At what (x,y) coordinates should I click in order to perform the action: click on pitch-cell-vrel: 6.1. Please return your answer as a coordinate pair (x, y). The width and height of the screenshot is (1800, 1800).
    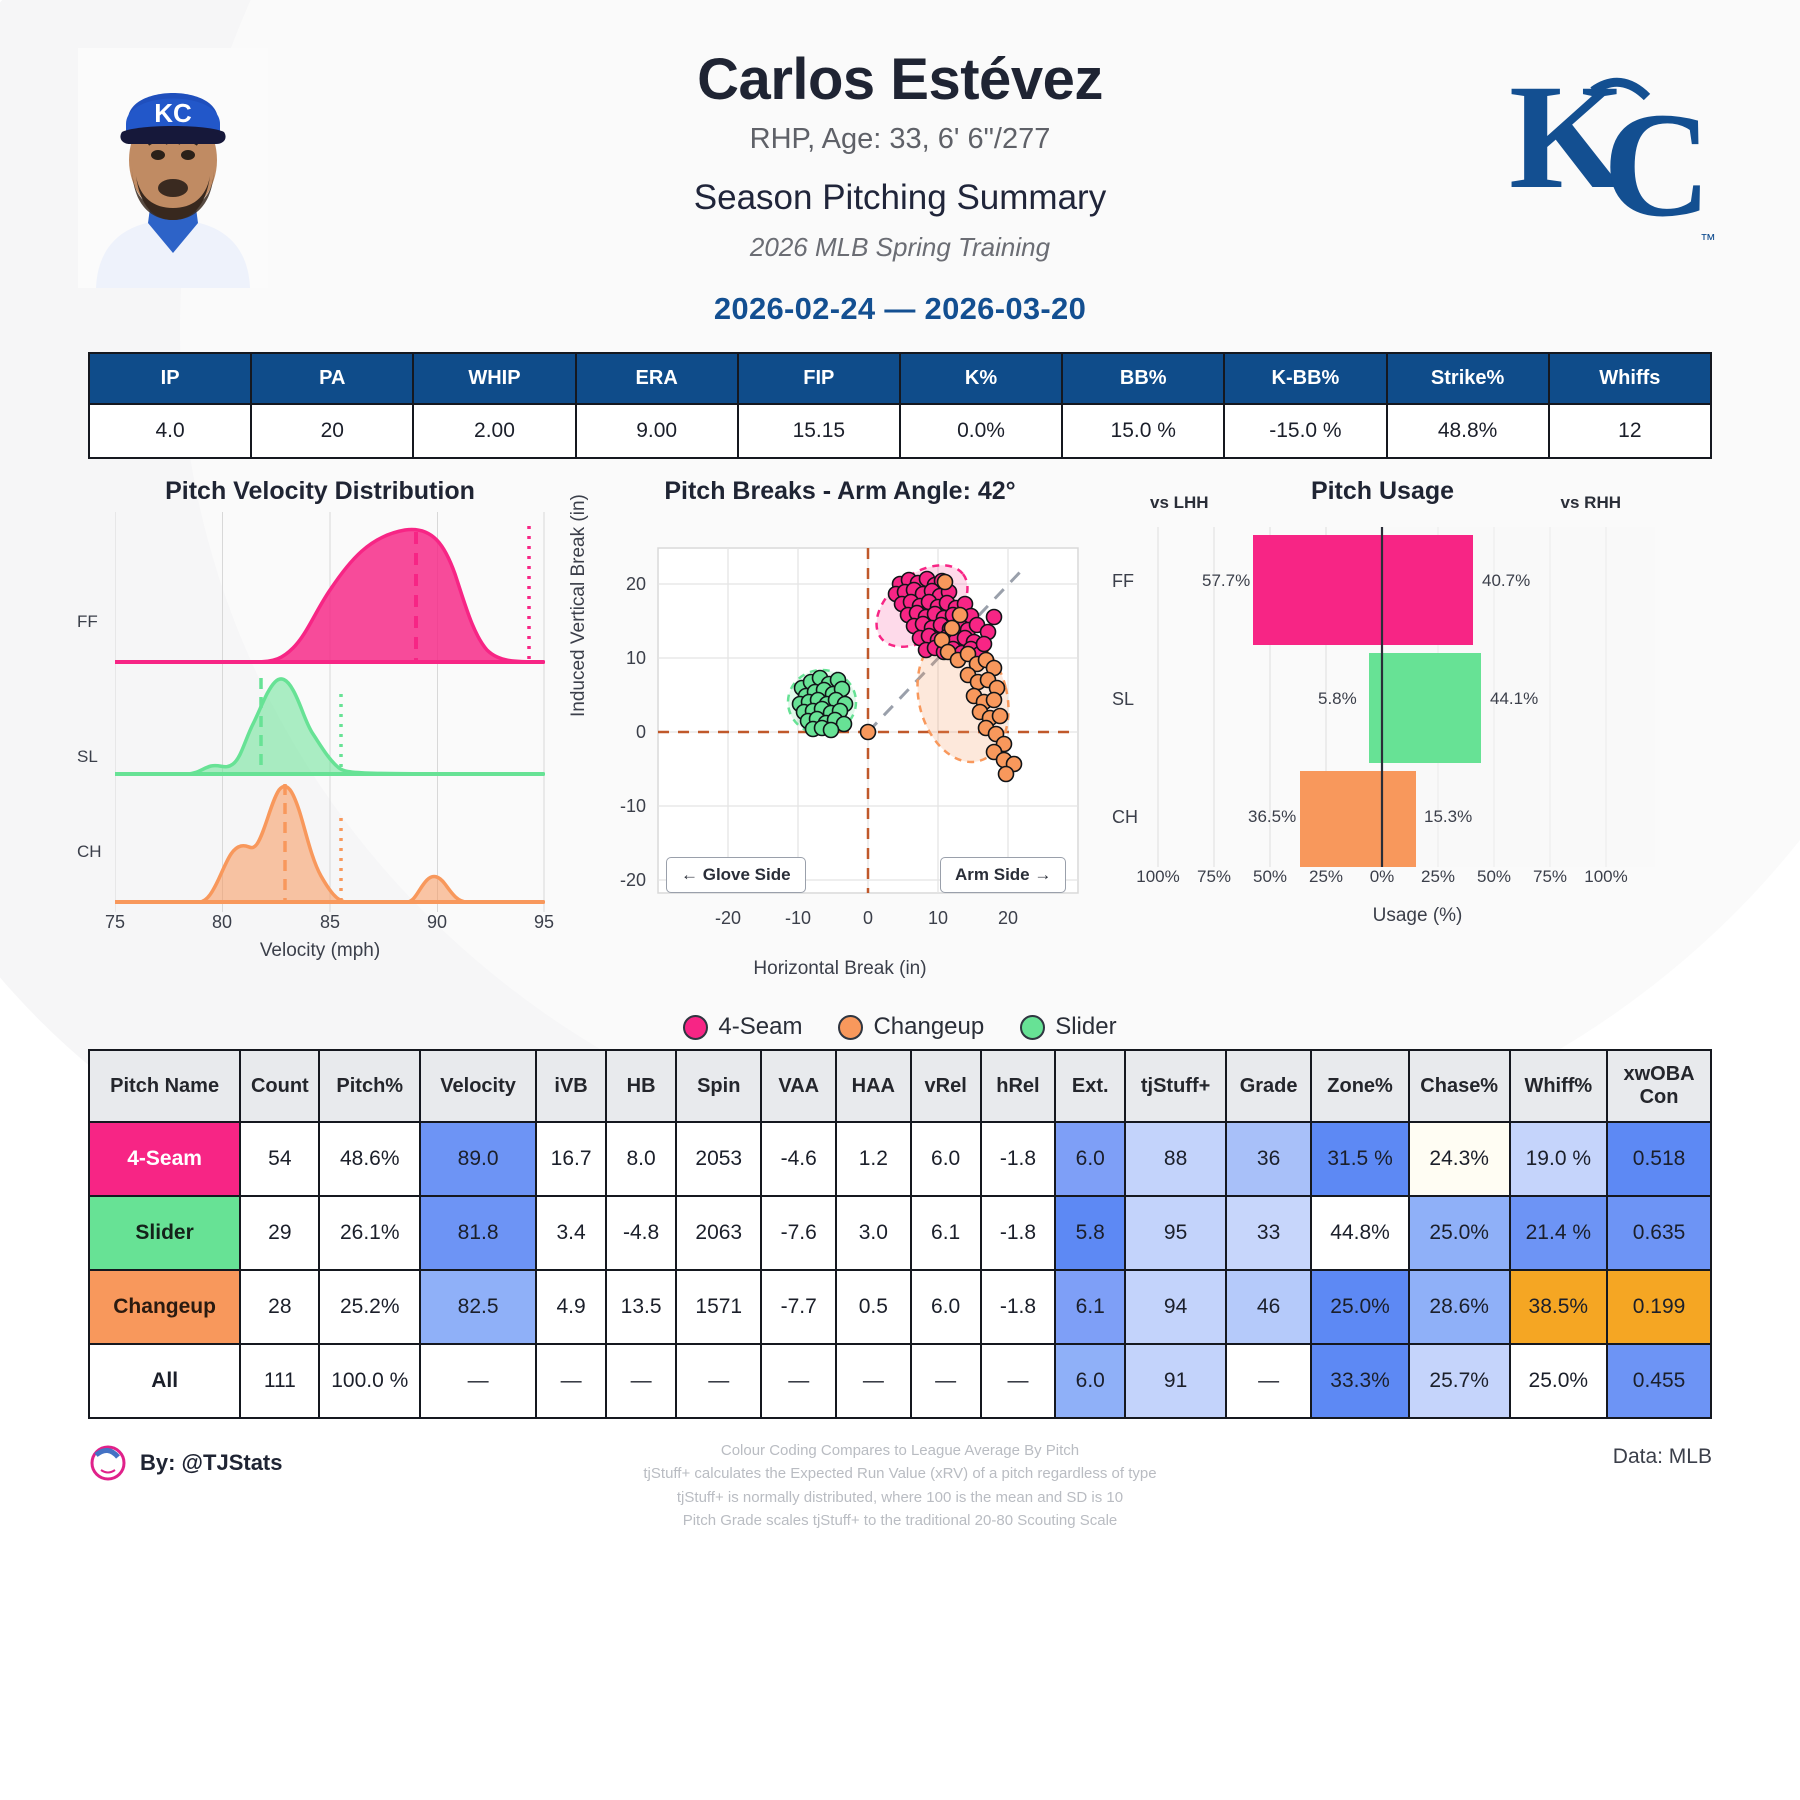
    Looking at the image, I should click on (945, 1233).